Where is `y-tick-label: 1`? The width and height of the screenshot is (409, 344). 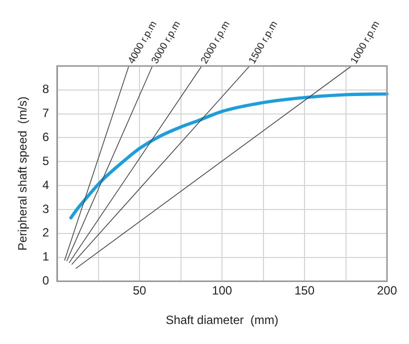 y-tick-label: 1 is located at coordinates (46, 257).